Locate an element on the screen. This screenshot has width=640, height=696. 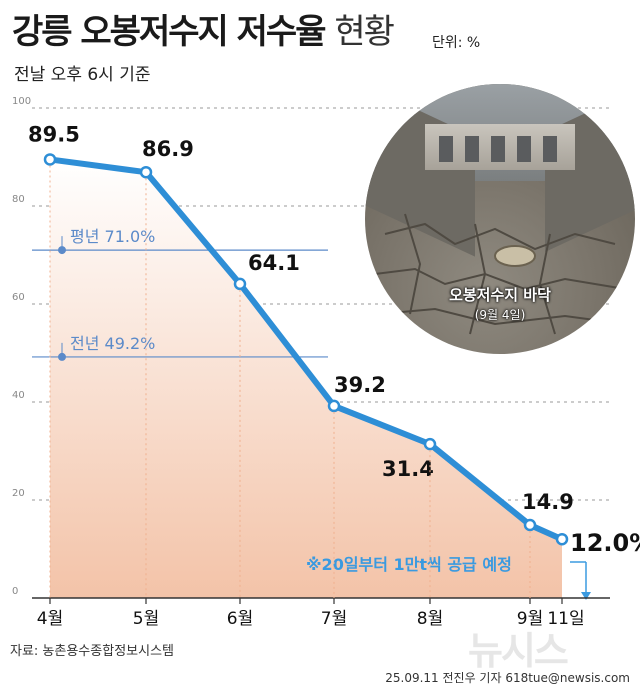
dam-structure is located at coordinates (500, 147).